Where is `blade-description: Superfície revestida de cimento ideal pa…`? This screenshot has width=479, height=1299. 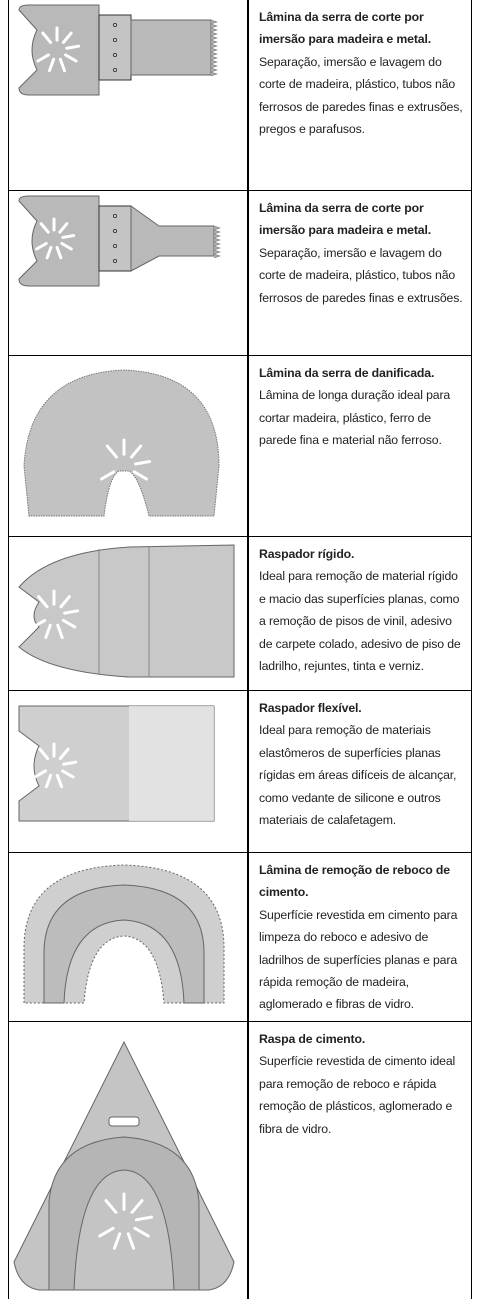 blade-description: Superfície revestida de cimento ideal pa… is located at coordinates (357, 1095).